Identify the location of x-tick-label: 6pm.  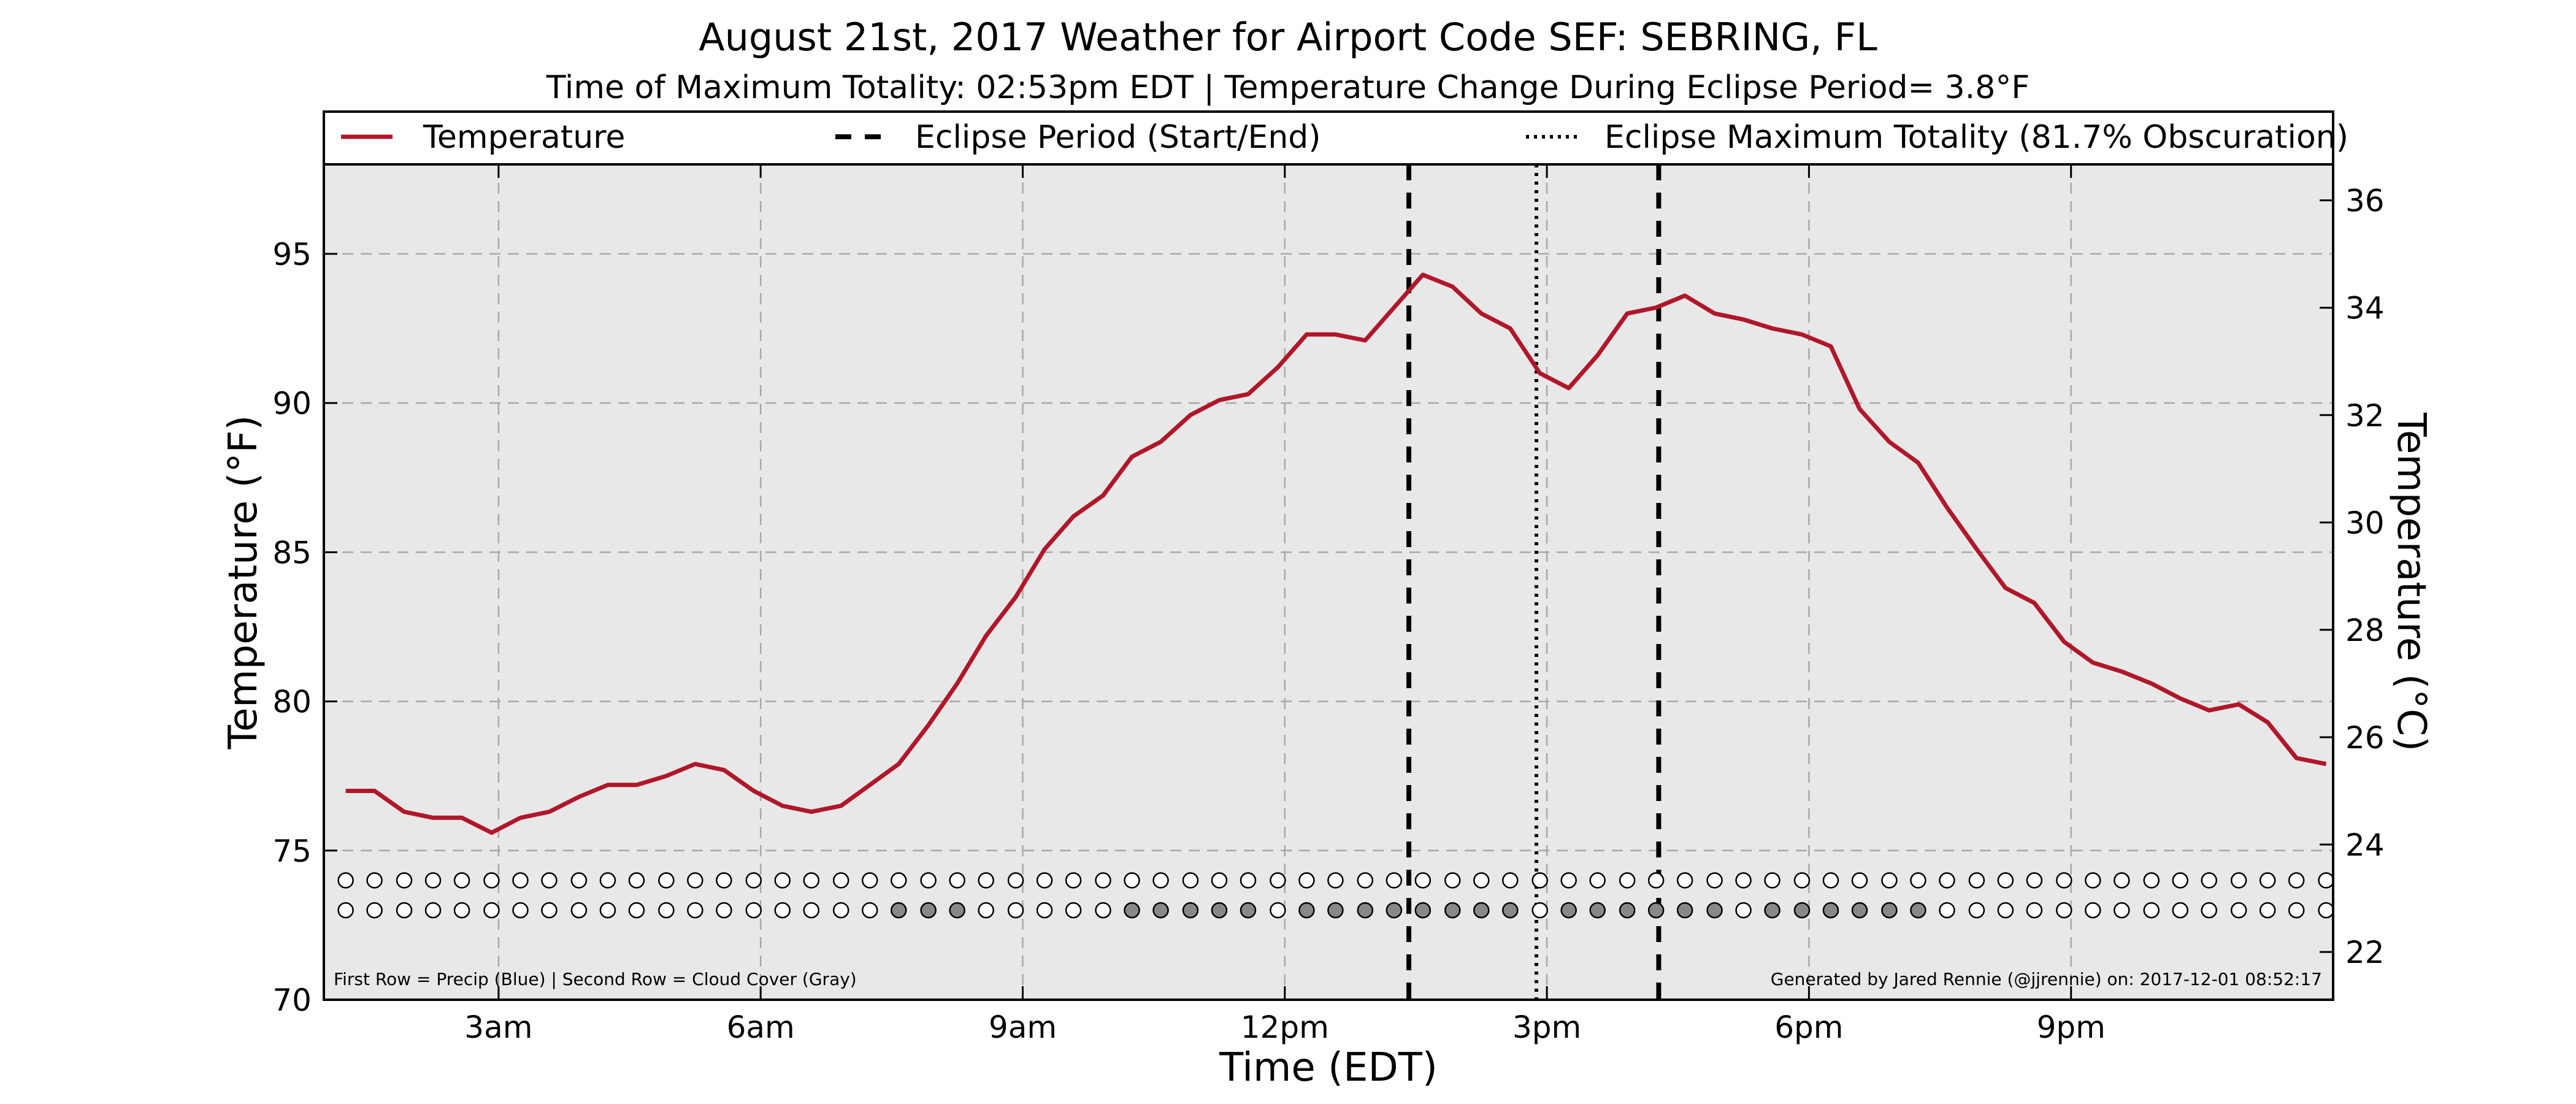
(1808, 1027).